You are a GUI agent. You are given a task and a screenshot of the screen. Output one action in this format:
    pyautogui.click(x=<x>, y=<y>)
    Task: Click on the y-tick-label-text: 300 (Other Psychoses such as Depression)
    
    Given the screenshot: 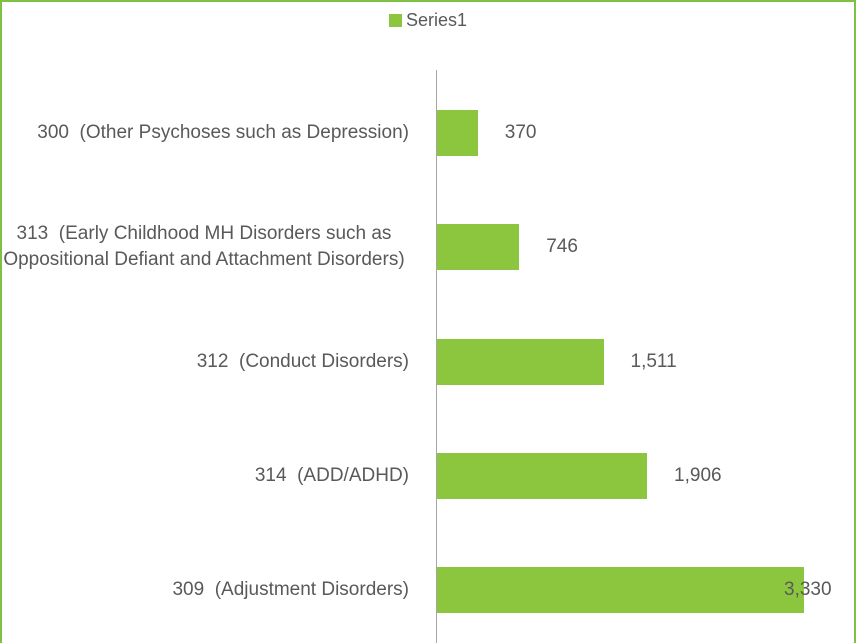 What is the action you would take?
    pyautogui.click(x=223, y=133)
    